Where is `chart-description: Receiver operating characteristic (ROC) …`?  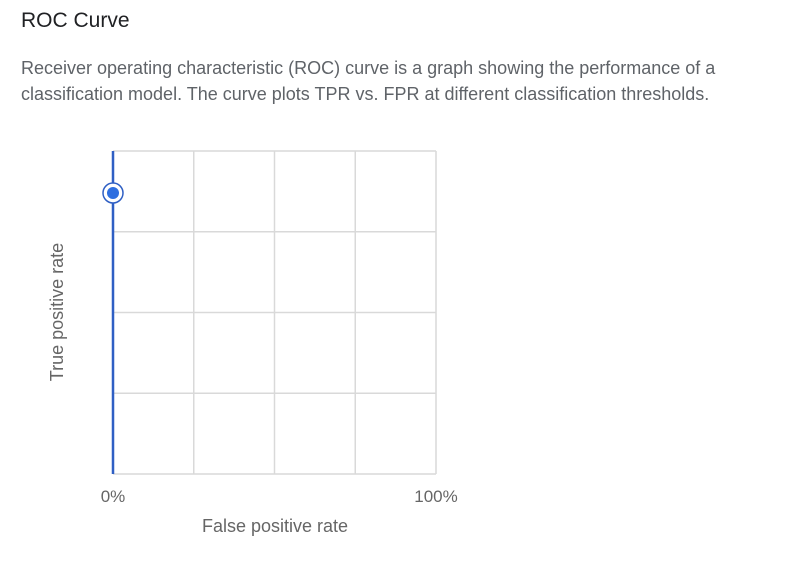
chart-description: Receiver operating characteristic (ROC) … is located at coordinates (368, 81).